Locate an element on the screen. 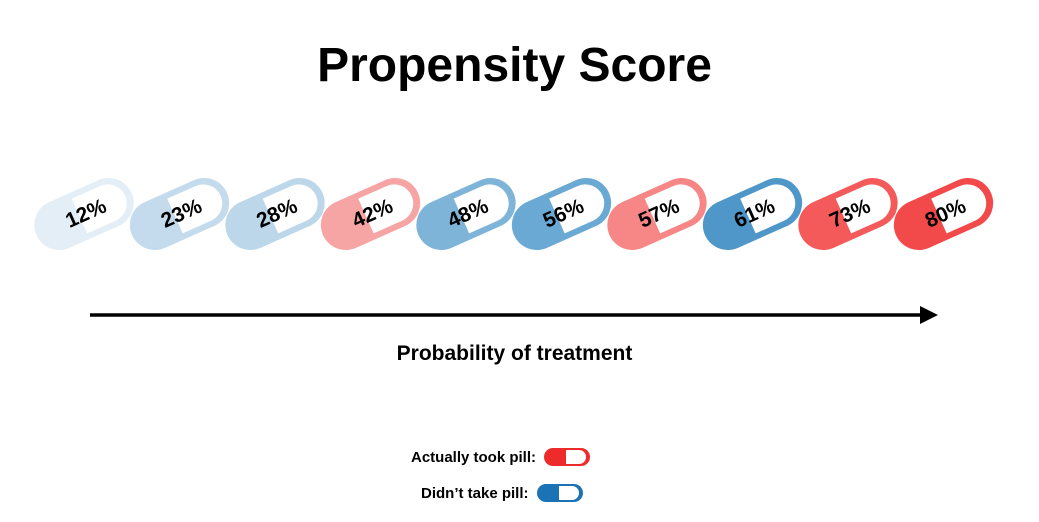 The height and width of the screenshot is (522, 1039). pill-capsule: 12% is located at coordinates (84, 214).